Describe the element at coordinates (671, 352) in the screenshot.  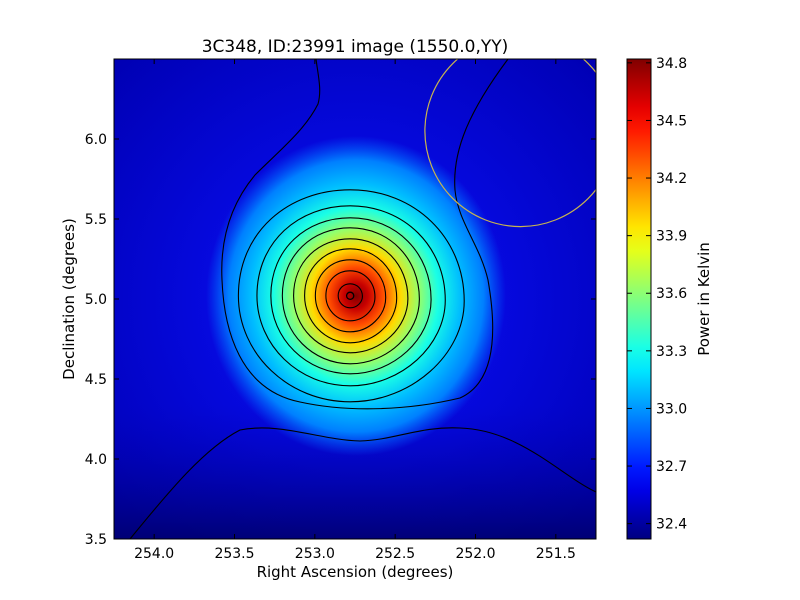
I see `colorbar-tick-label: 33.3` at that location.